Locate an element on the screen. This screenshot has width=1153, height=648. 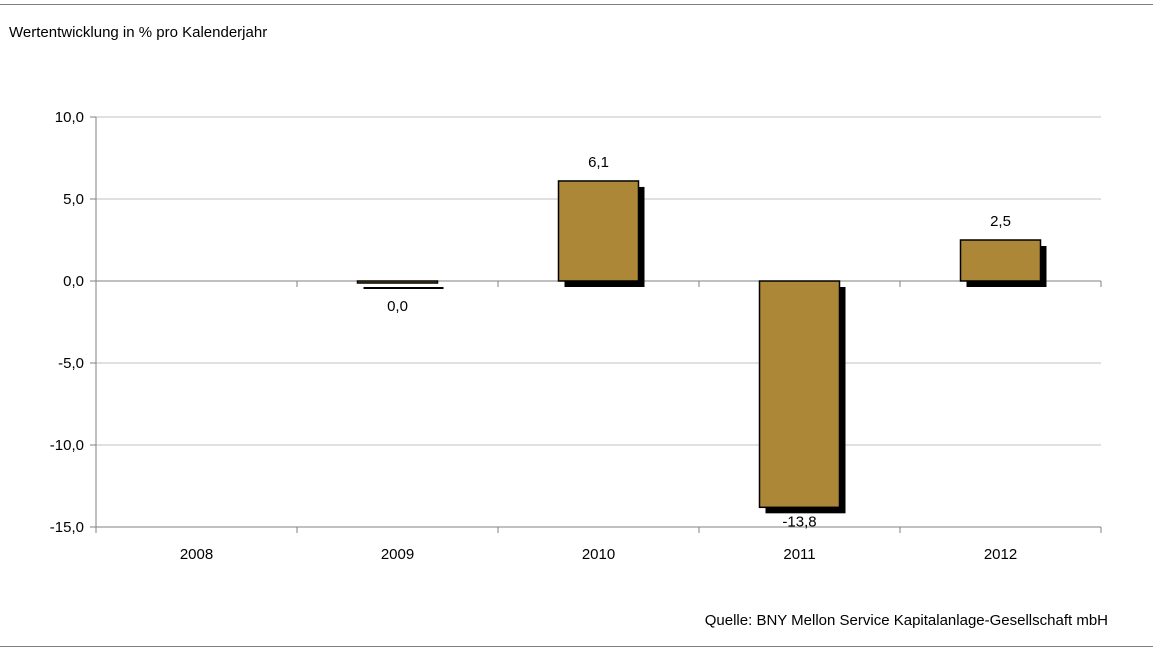
data-label: 2,5 is located at coordinates (1000, 221).